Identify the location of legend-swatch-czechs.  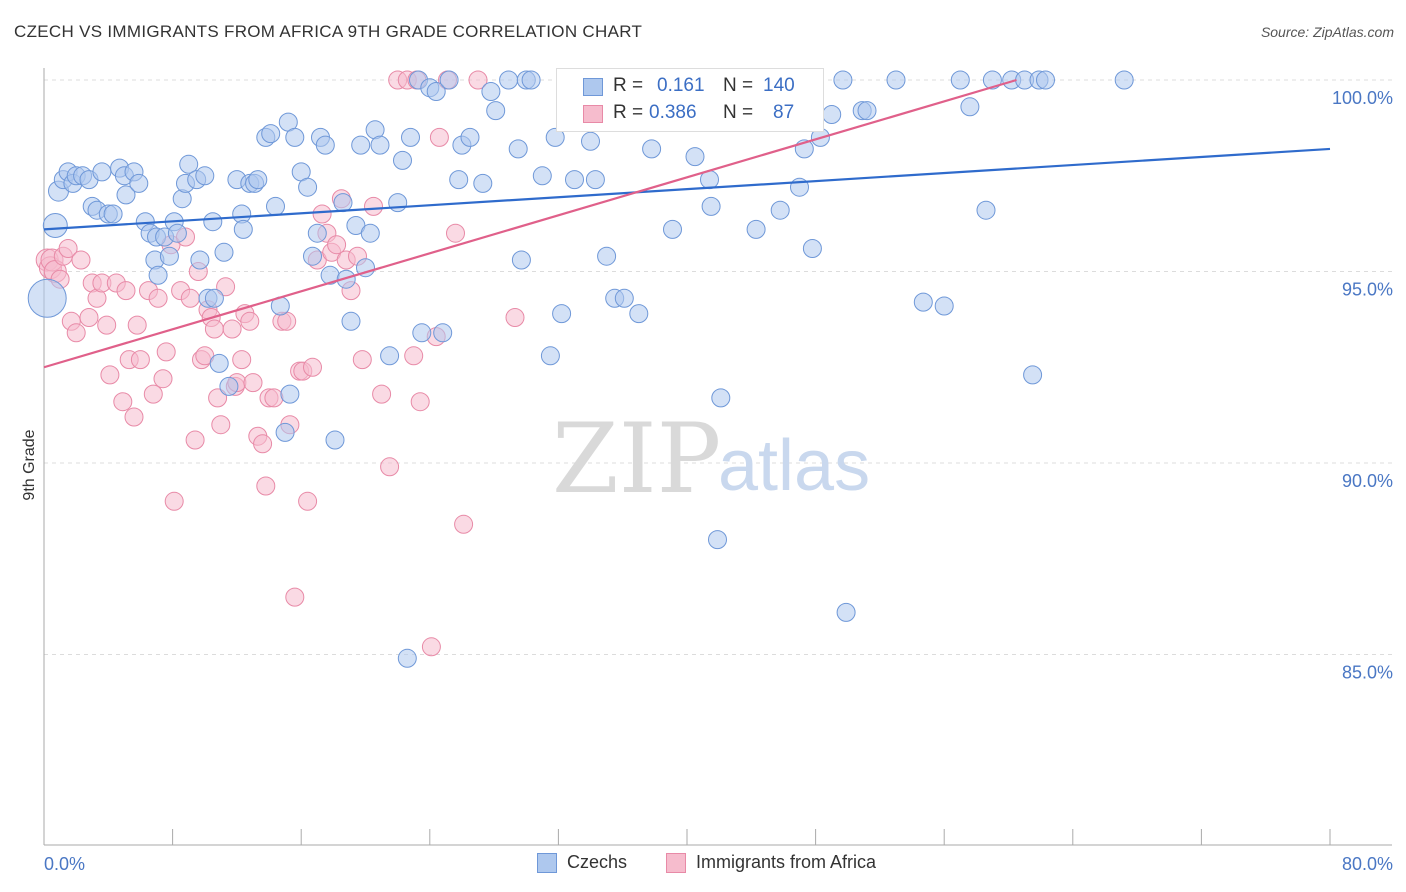
(593, 87).